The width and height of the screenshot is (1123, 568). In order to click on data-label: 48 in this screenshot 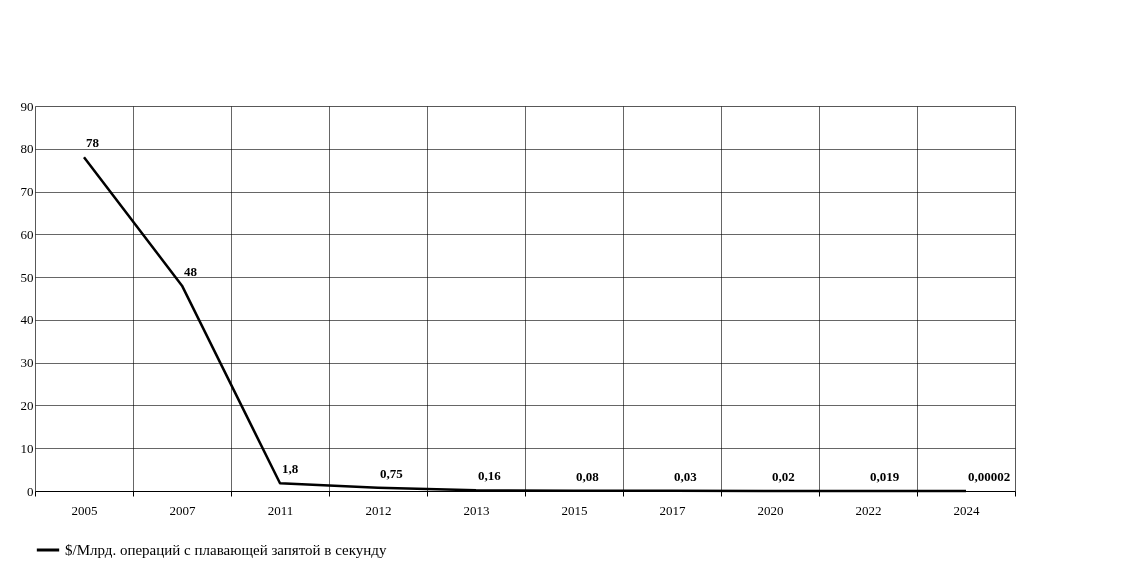, I will do `click(191, 271)`.